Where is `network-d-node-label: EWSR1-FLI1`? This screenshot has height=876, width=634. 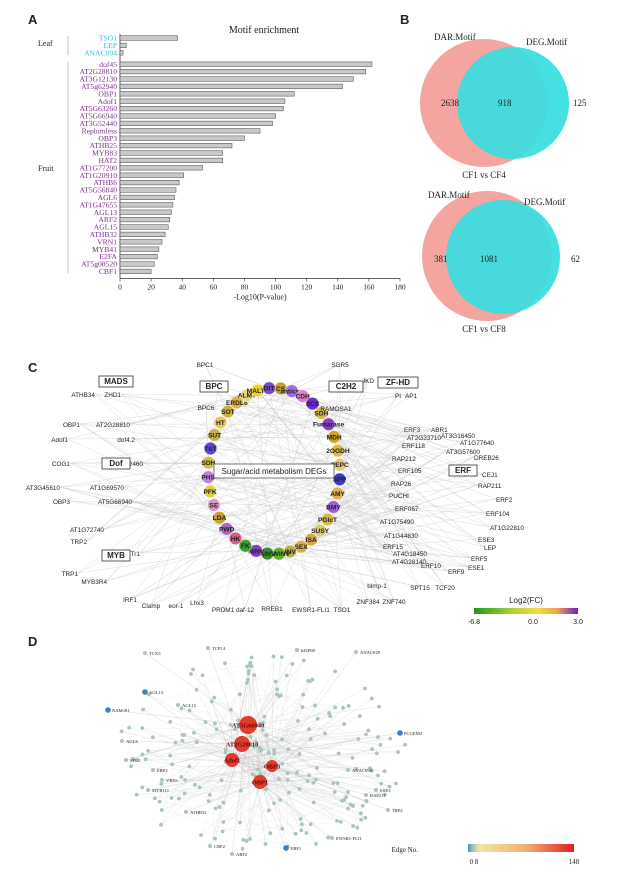
network-d-node-label: EWSR1-FLI1 is located at coordinates (349, 838).